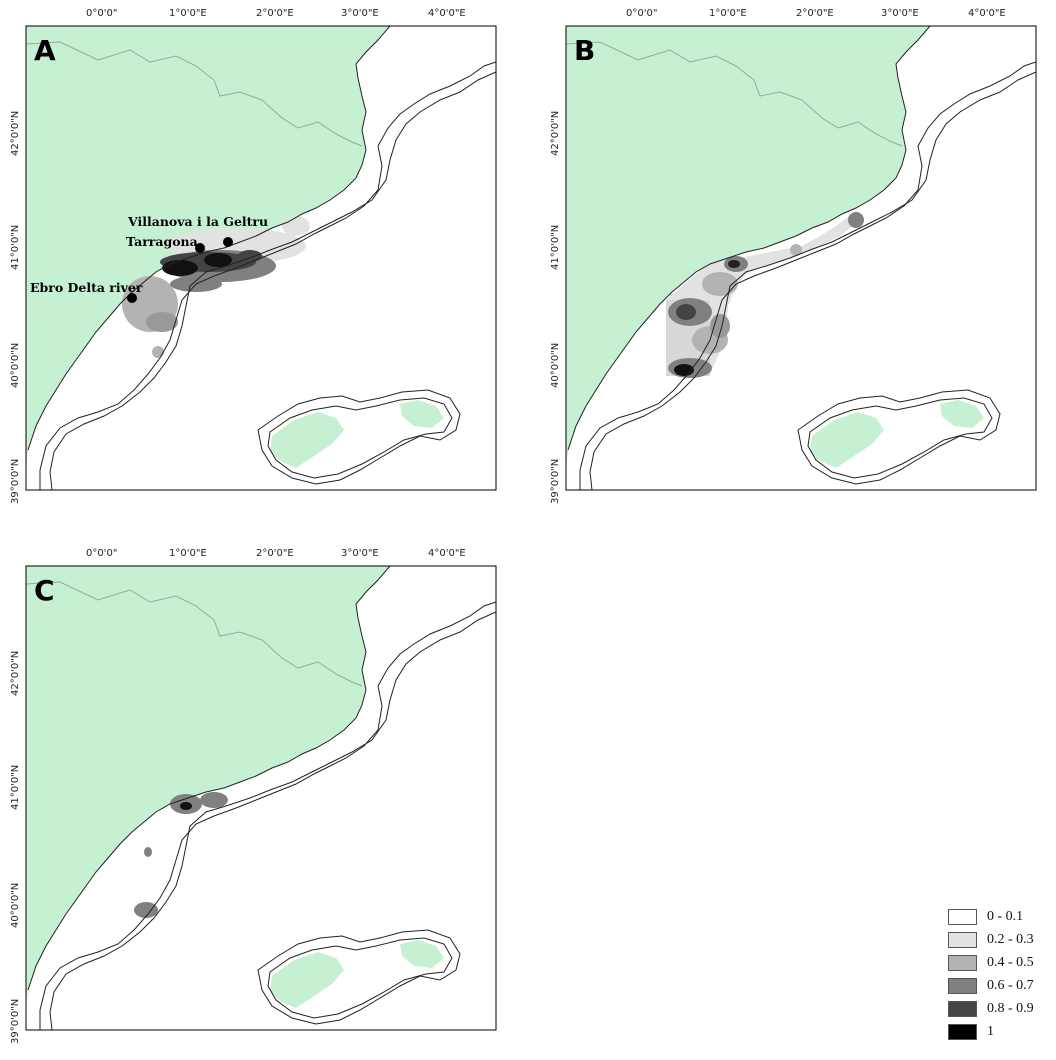 The image size is (1056, 1060). I want to click on legend-label: 0.2 - 0.3, so click(1010, 939).